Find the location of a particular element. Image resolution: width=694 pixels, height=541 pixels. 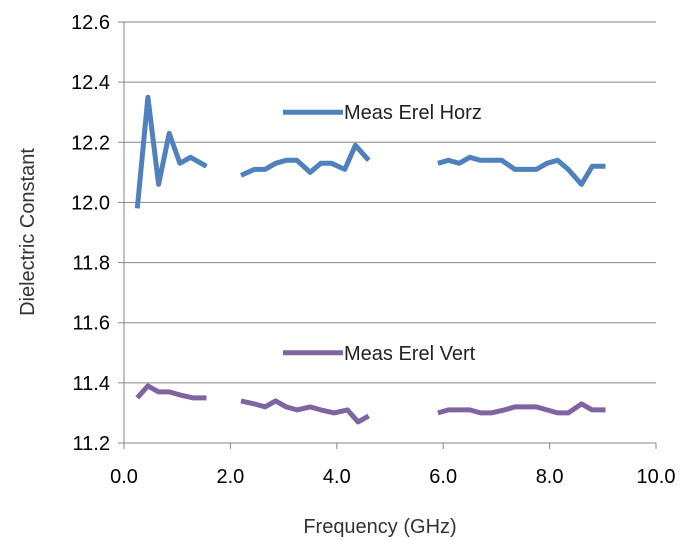

legend-label: Meas Erel Horz is located at coordinates (413, 113).